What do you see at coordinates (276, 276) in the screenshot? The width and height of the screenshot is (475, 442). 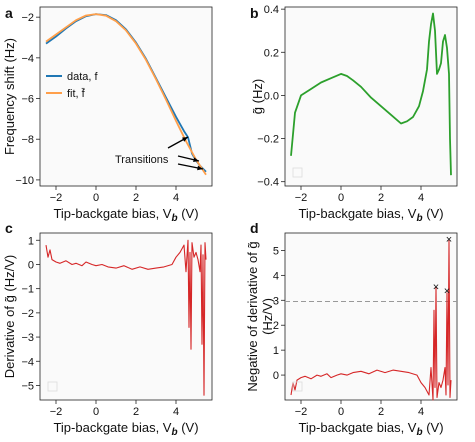 I see `y-tick-label: 4` at bounding box center [276, 276].